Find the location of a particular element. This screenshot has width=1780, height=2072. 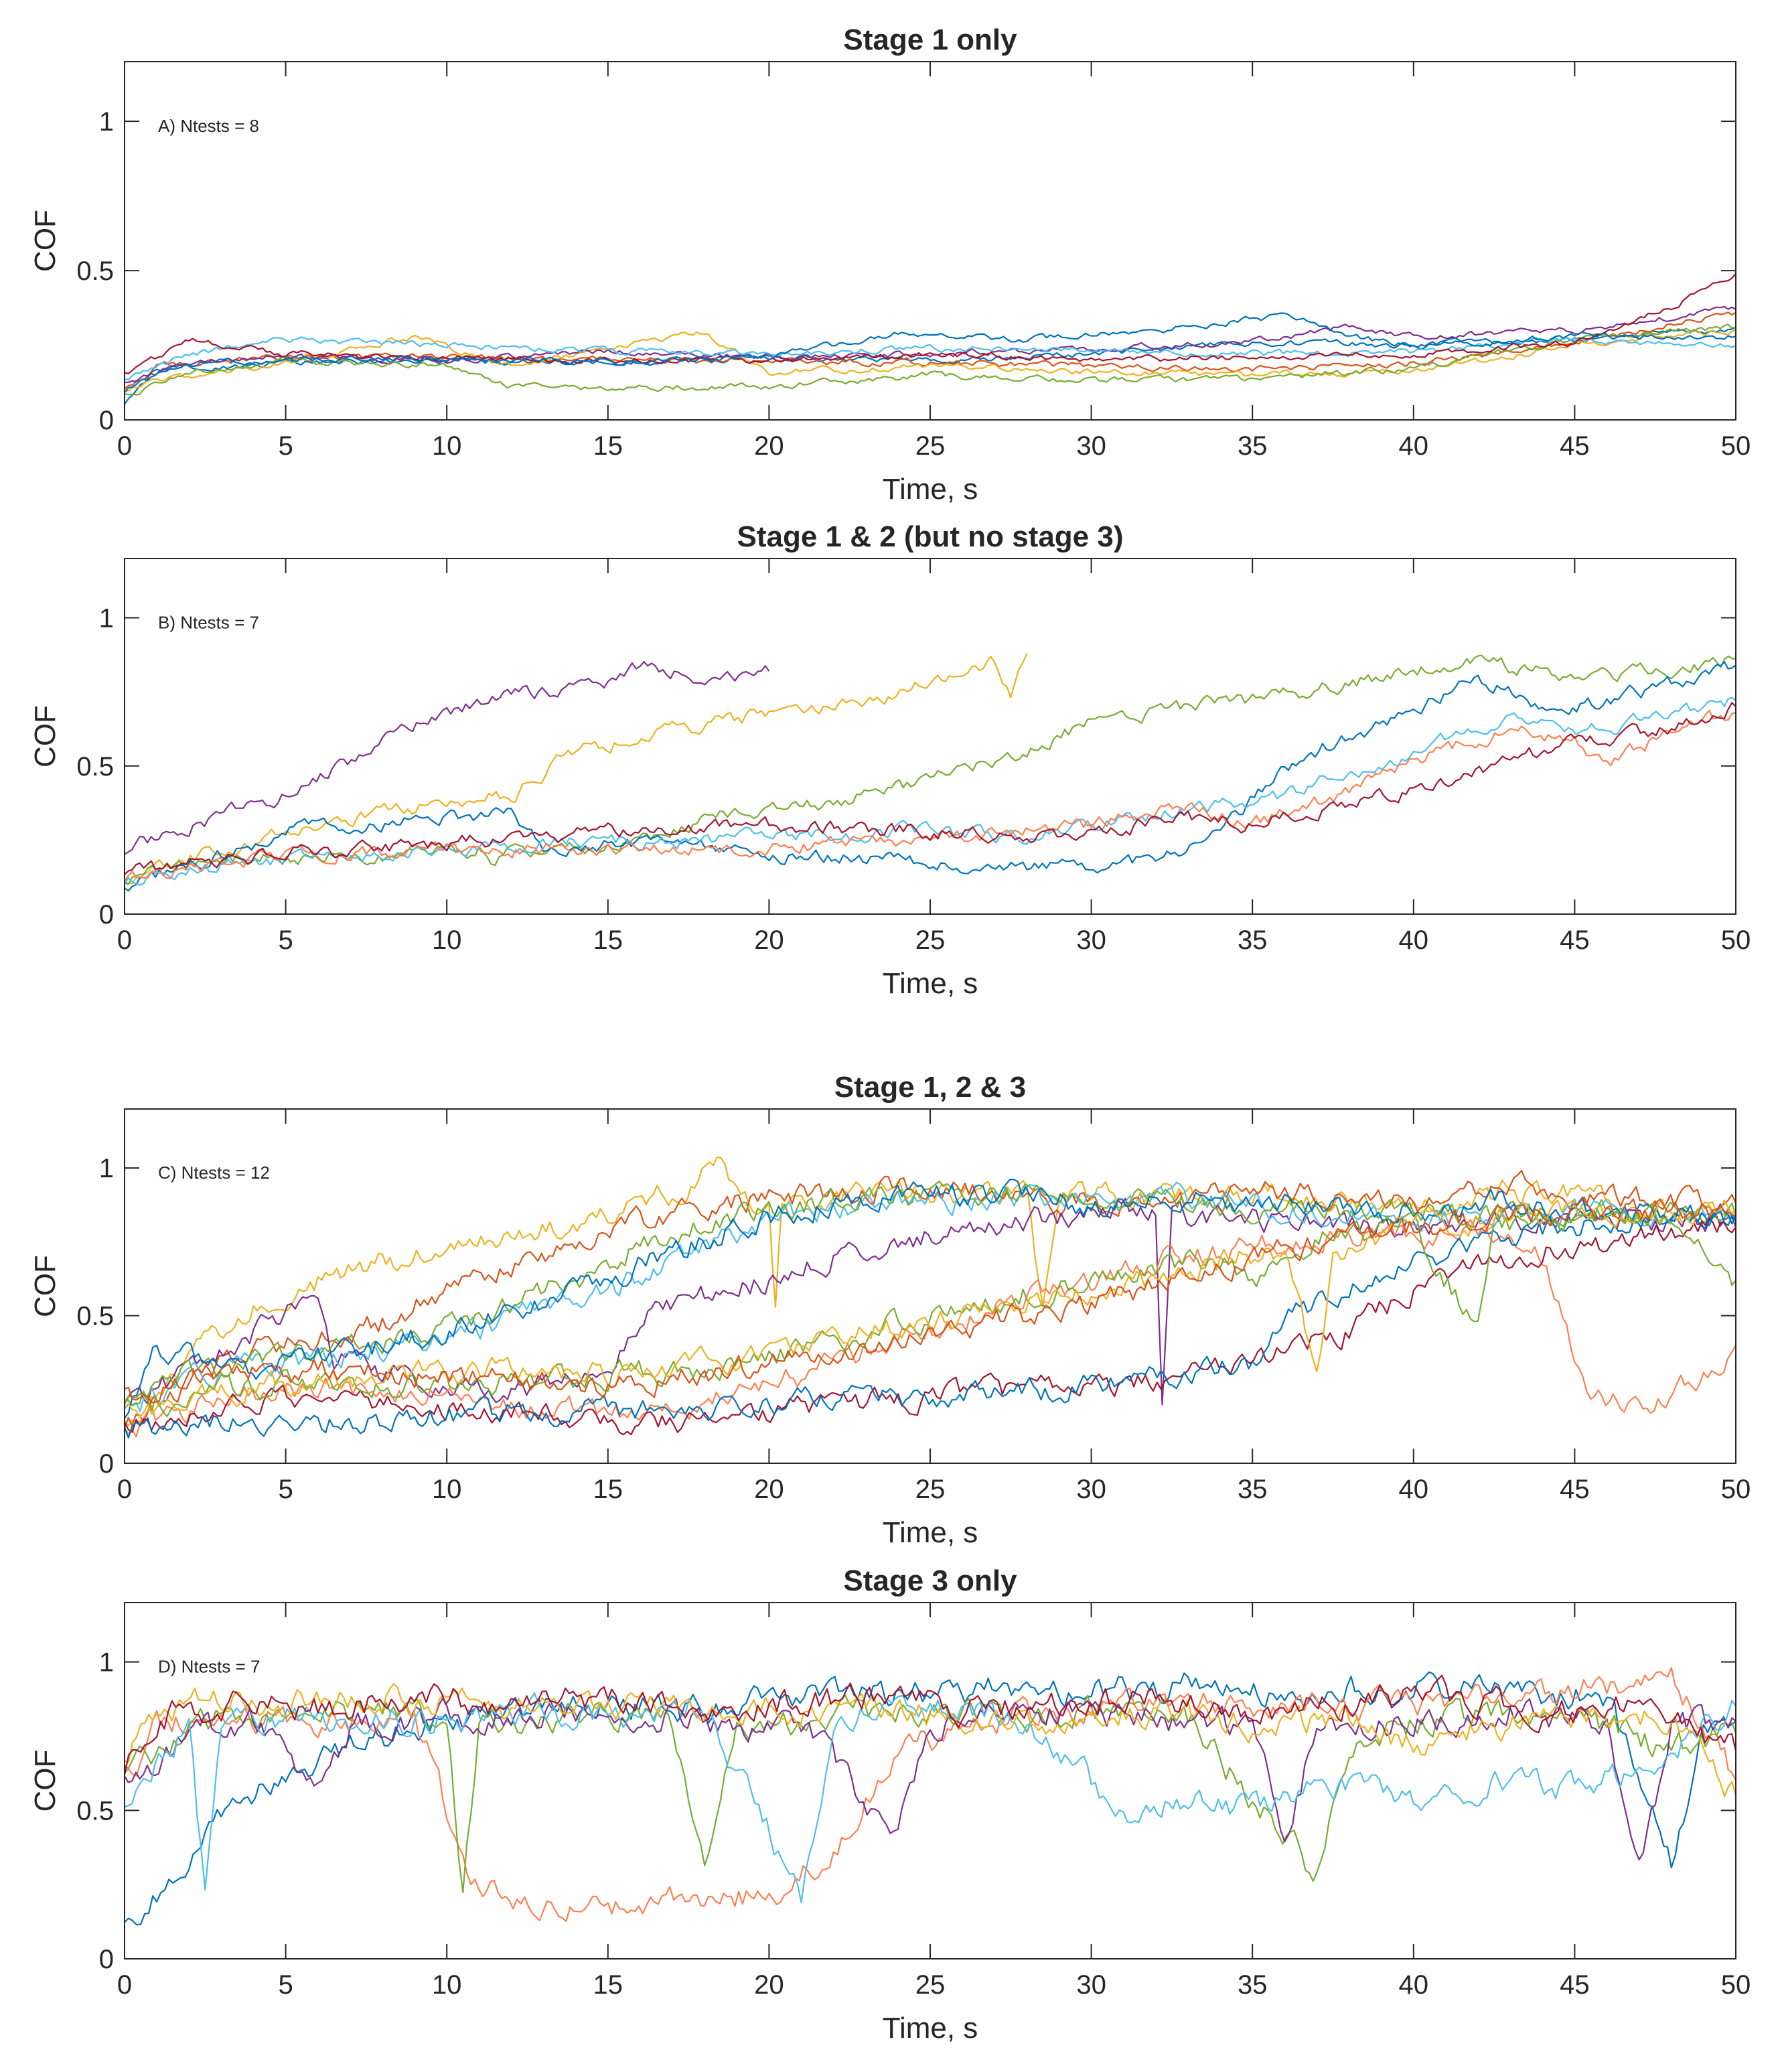

panel-title: Stage 1 only is located at coordinates (930, 39).